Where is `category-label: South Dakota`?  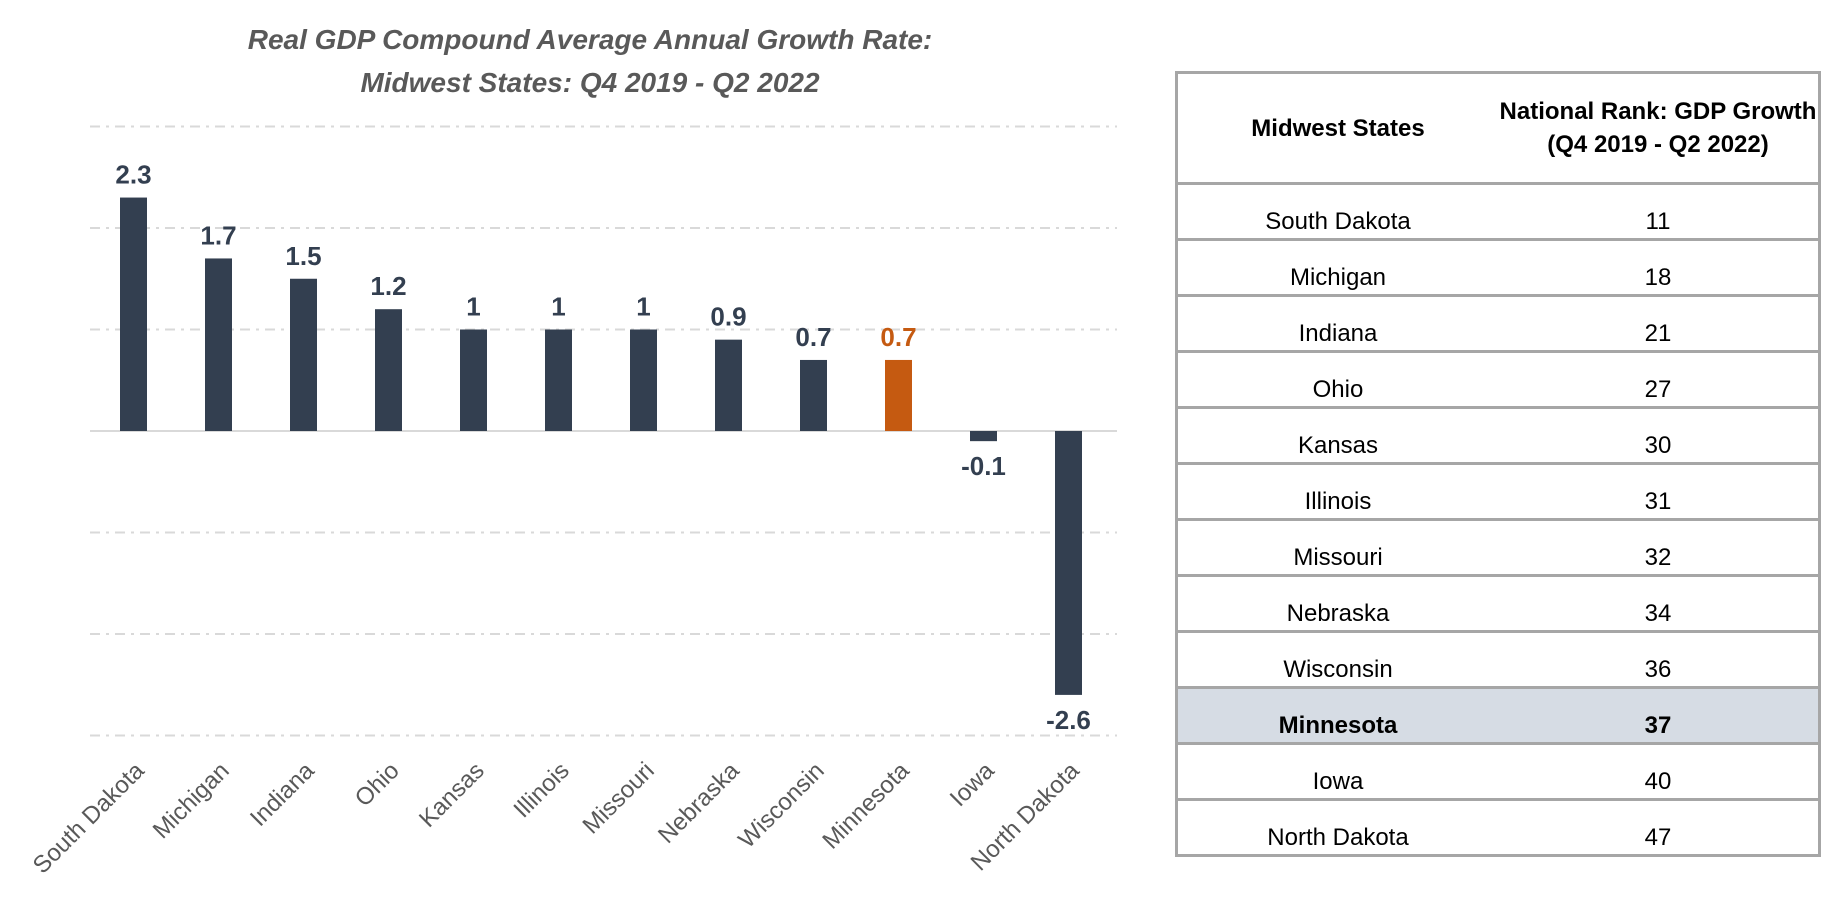 category-label: South Dakota is located at coordinates (89, 818).